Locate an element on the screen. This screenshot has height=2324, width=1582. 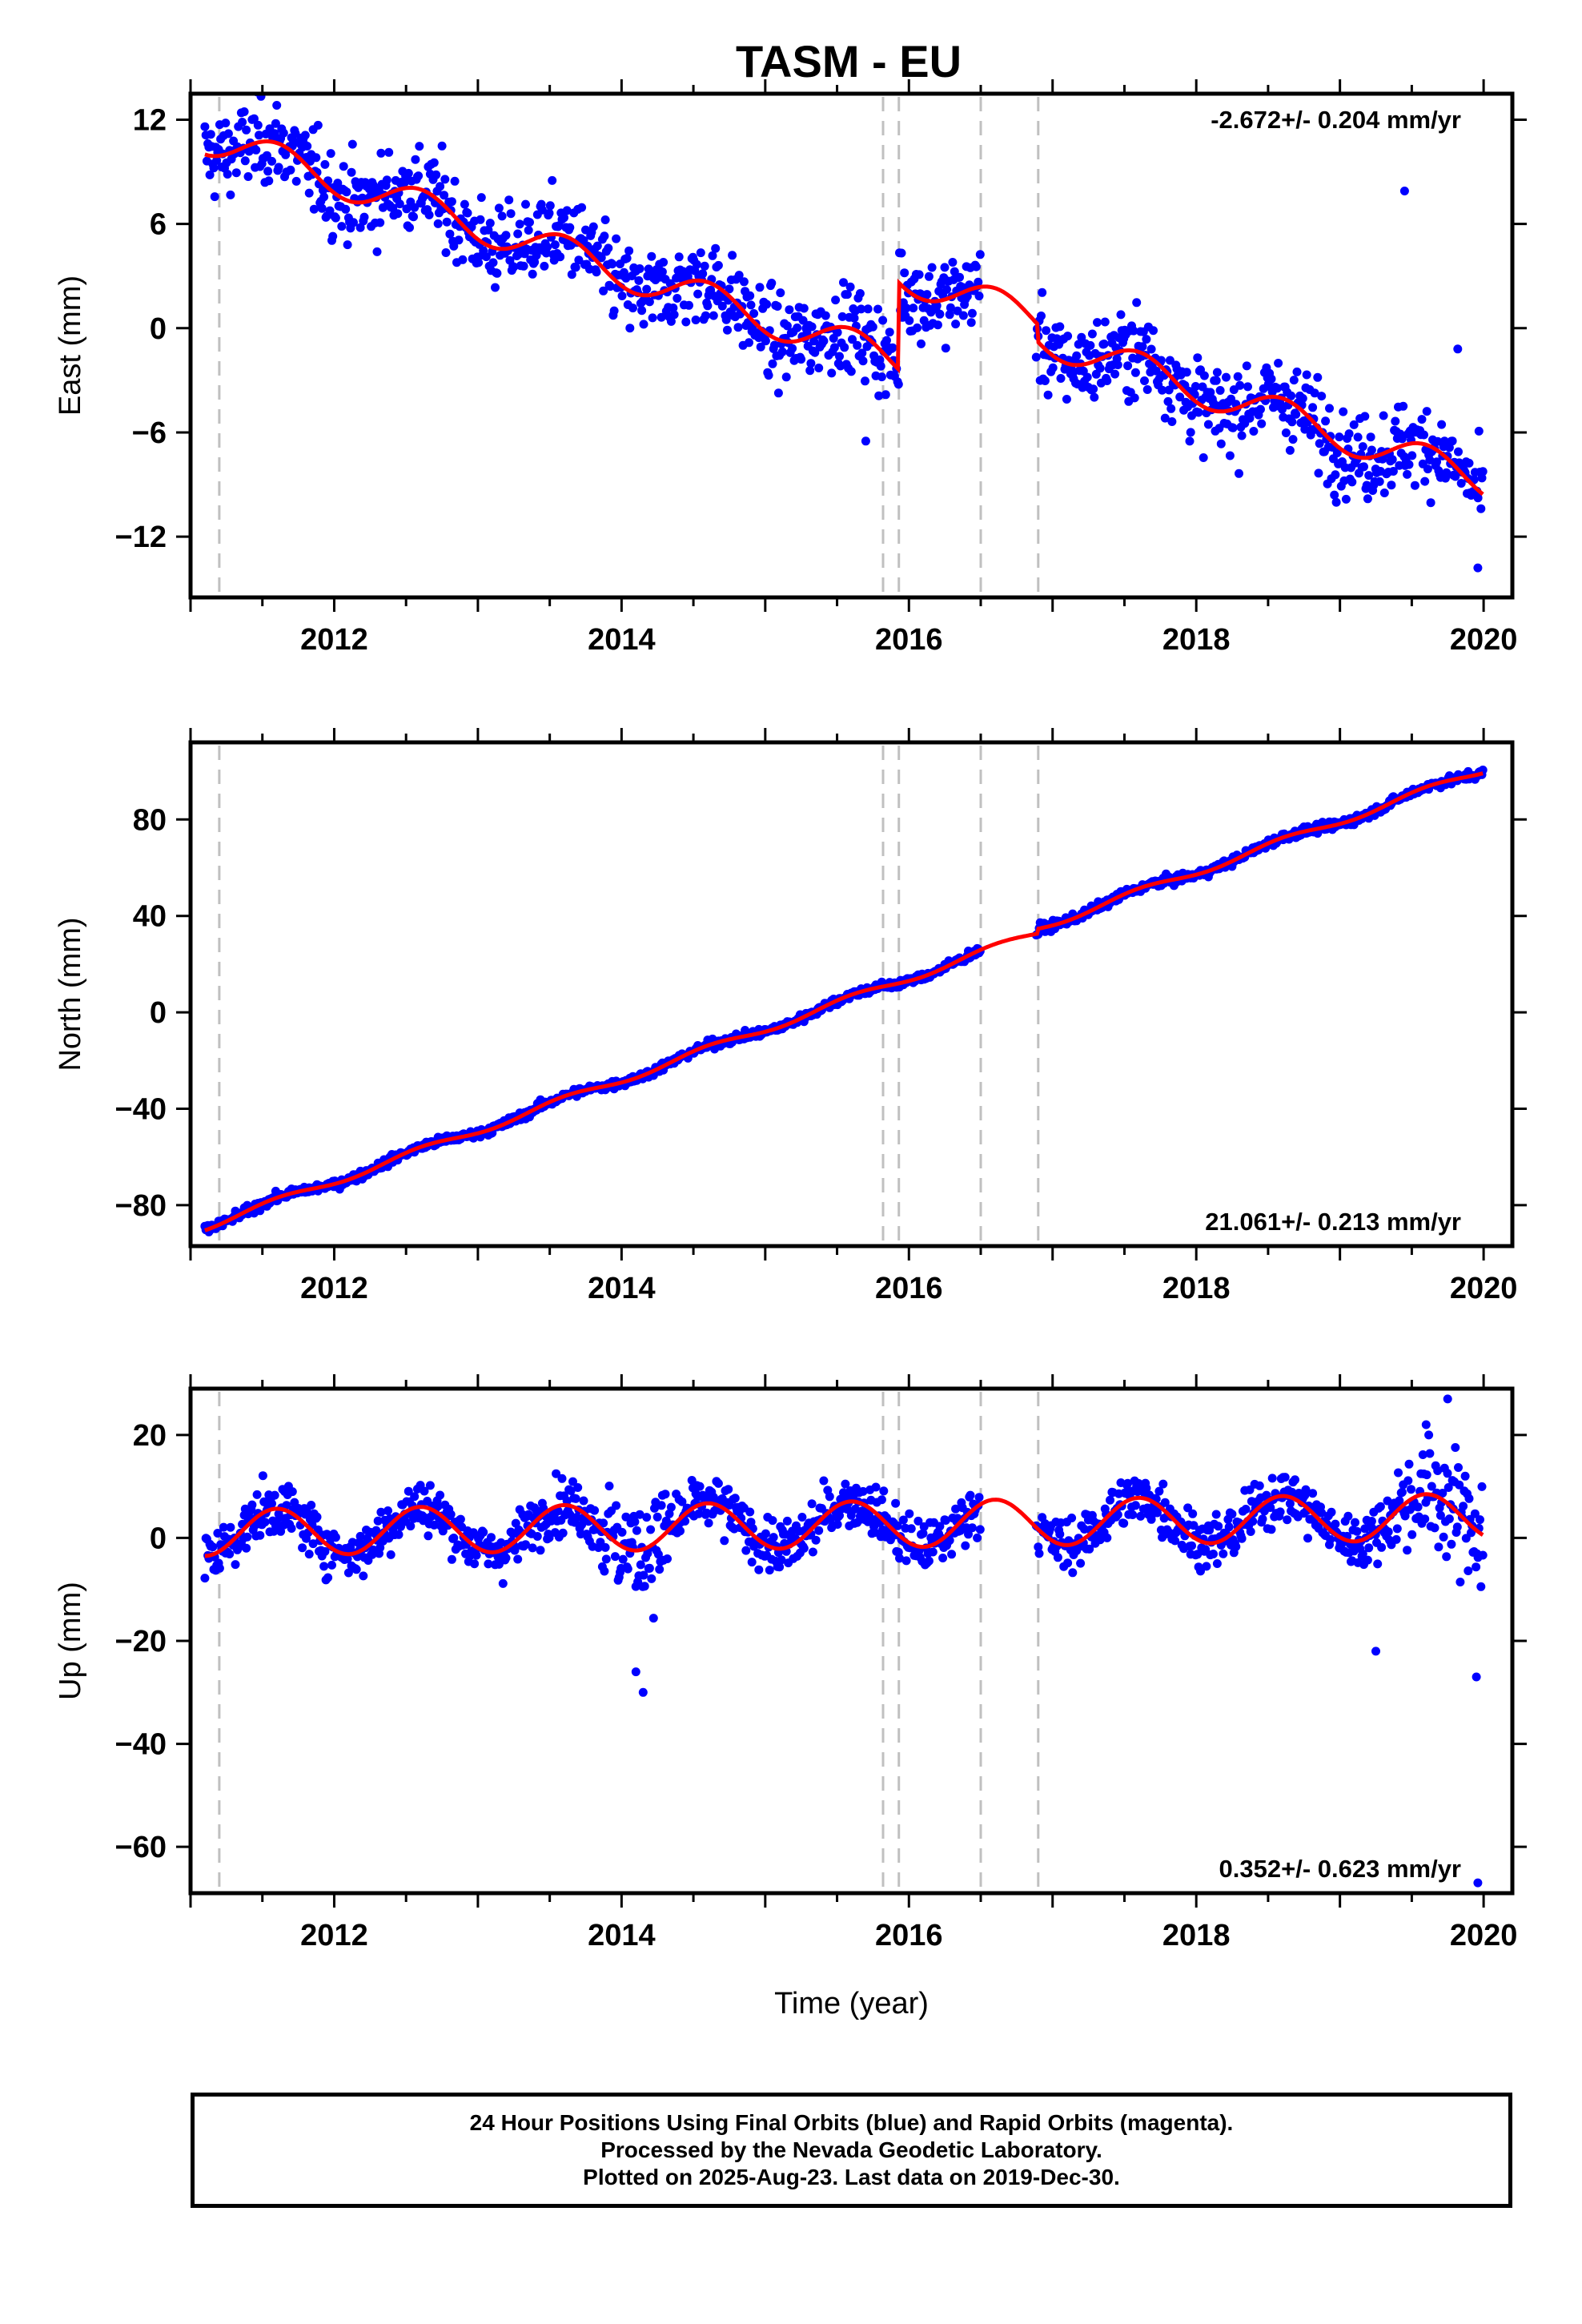
y-tick-label: 0 is located at coordinates (158, 1538).